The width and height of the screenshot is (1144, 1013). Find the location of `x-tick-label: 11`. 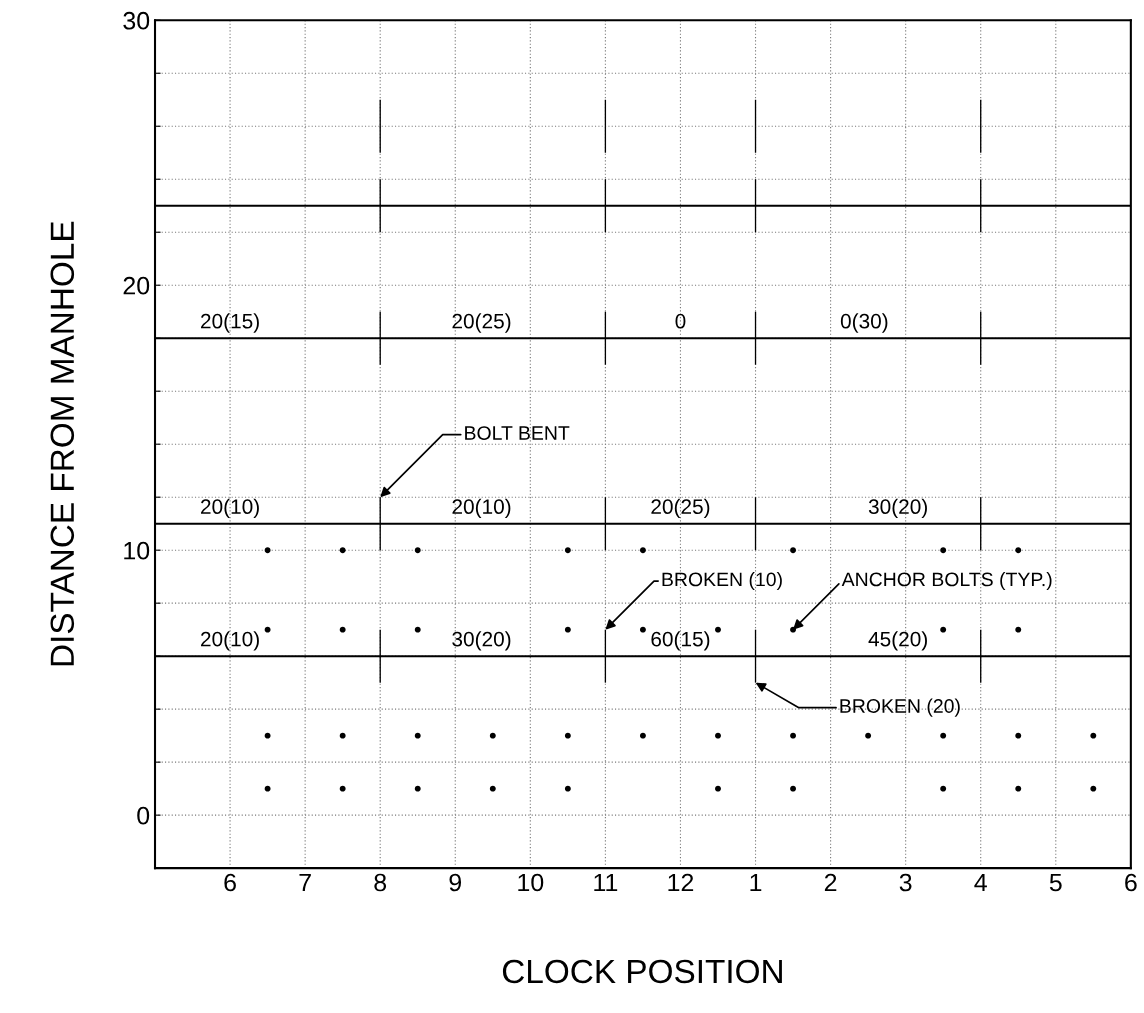

x-tick-label: 11 is located at coordinates (606, 882).